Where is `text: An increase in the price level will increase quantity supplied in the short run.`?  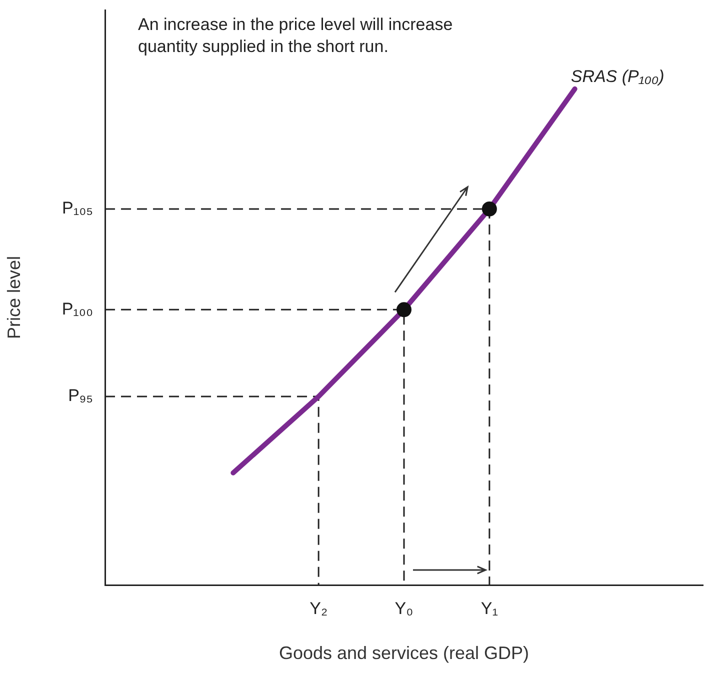
text: An increase in the price level will increase quantity supplied in the short run. is located at coordinates (296, 36).